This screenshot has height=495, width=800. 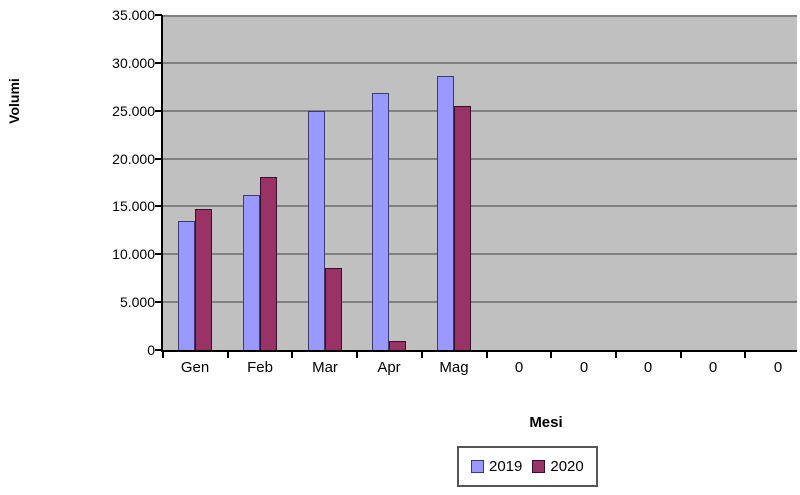 I want to click on x-category-label-zero-8: 0, so click(x=713, y=367).